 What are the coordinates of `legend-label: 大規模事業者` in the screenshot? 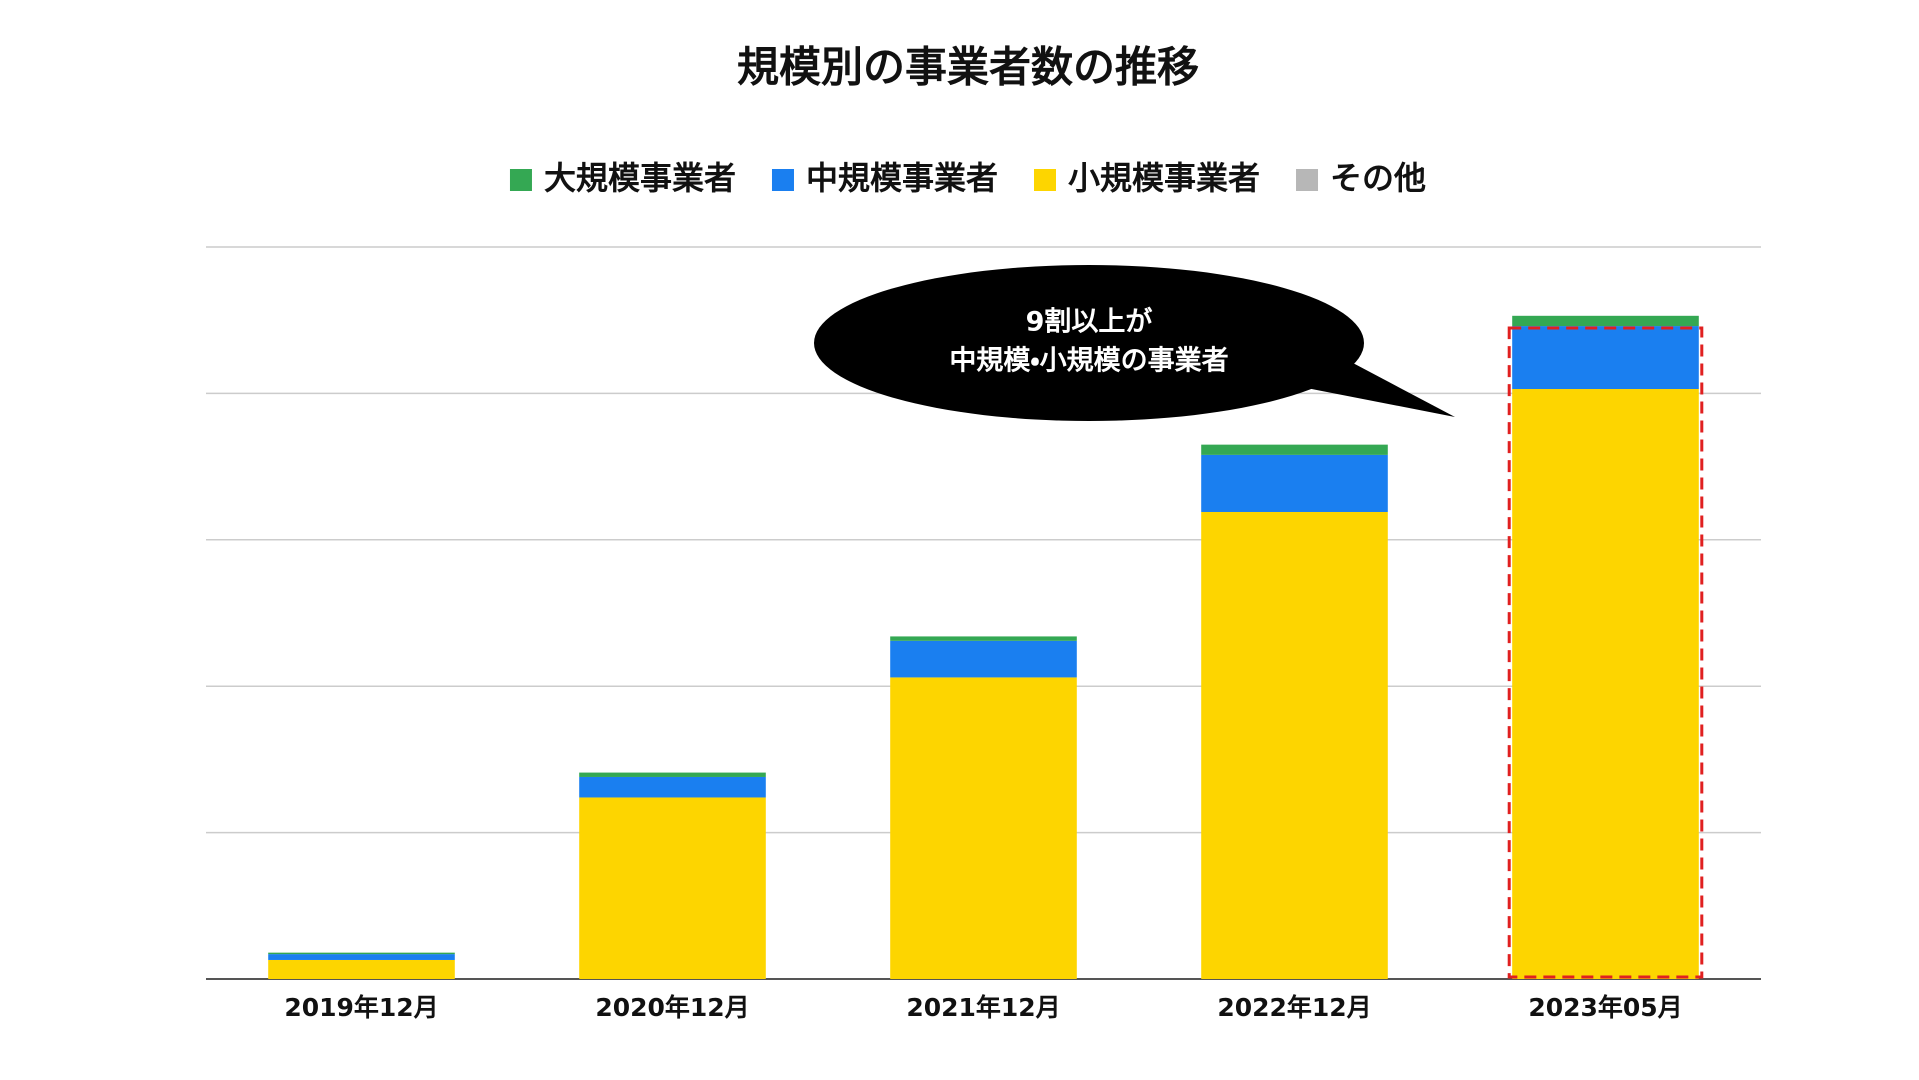 It's located at (640, 178).